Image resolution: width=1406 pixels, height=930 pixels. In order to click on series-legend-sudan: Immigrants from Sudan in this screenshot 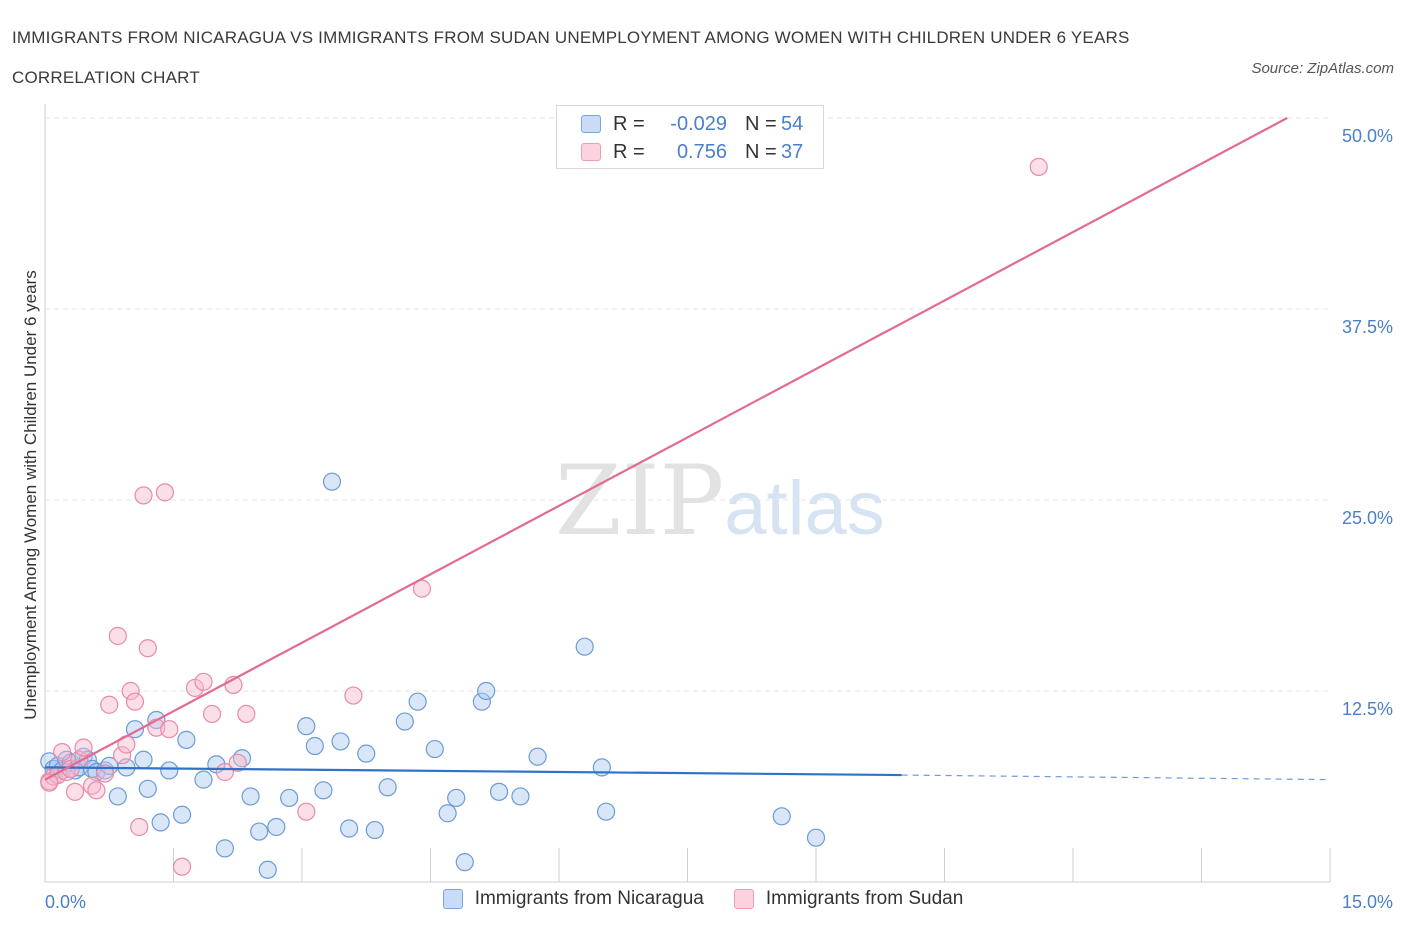, I will do `click(848, 899)`.